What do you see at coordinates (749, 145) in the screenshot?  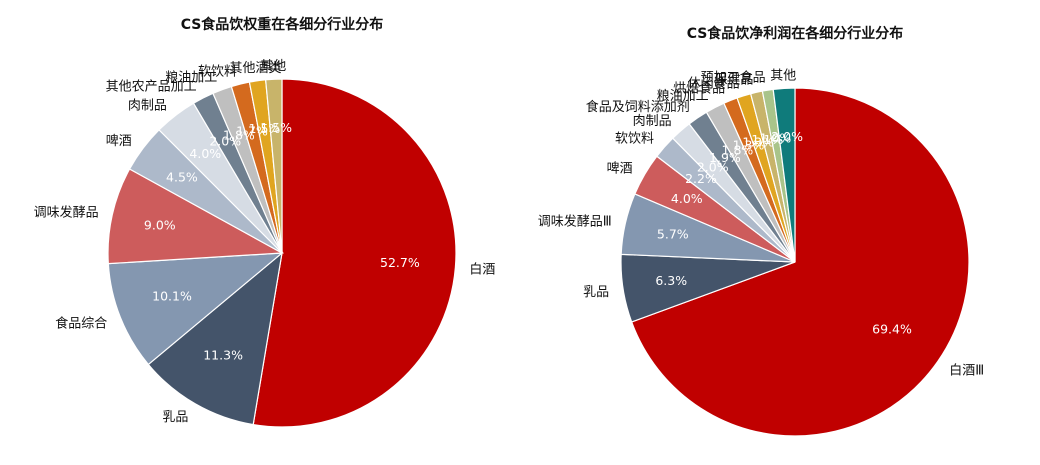 I see `profit-value-label-8: 1.3%` at bounding box center [749, 145].